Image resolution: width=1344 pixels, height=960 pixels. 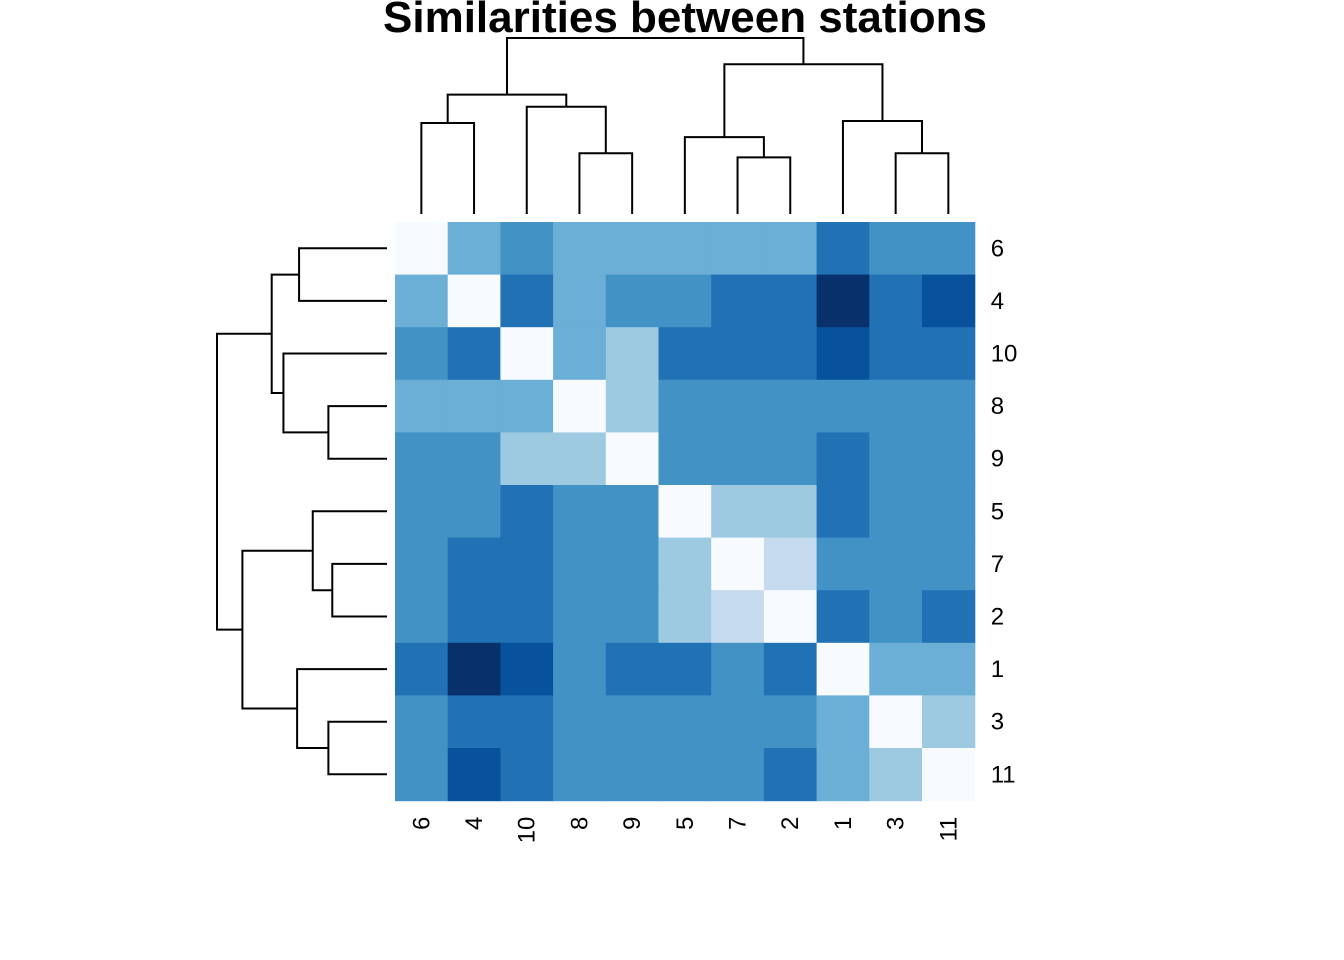 What do you see at coordinates (580, 406) in the screenshot?
I see `heatmap-cell-r8-c8` at bounding box center [580, 406].